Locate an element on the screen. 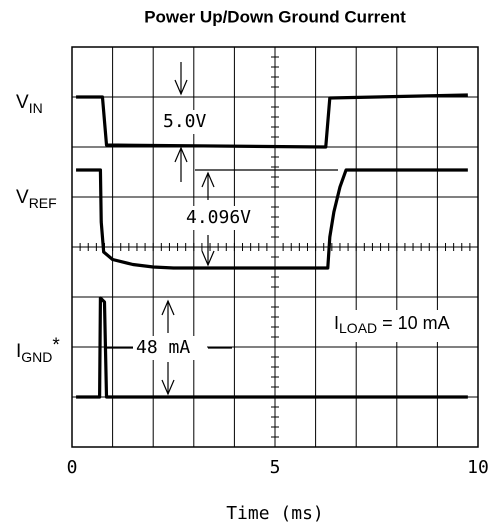 This screenshot has height=529, width=491. series-label: VIN is located at coordinates (29, 104).